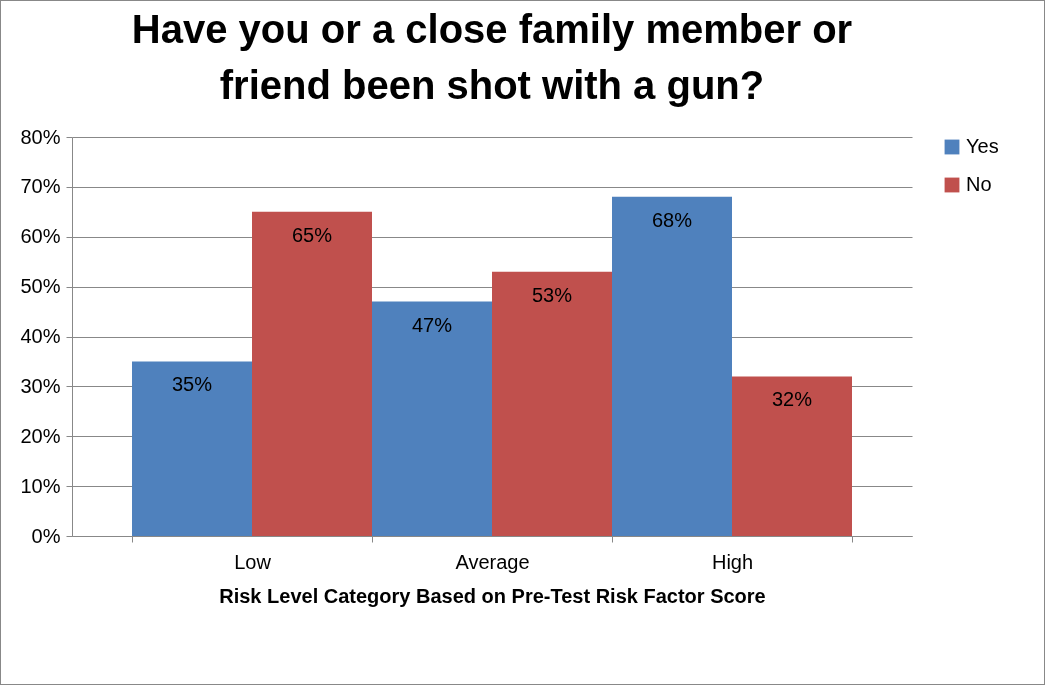  I want to click on y-tick-label: 30%, so click(40, 385).